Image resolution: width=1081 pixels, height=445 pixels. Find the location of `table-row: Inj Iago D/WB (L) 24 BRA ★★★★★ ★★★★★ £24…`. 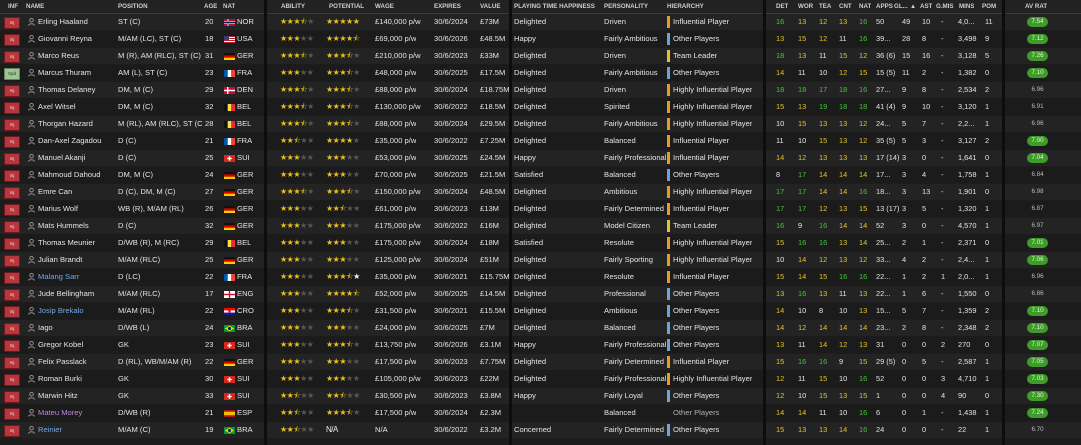

table-row: Inj Iago D/WB (L) 24 BRA ★★★★★ ★★★★★ £24… is located at coordinates (540, 328).